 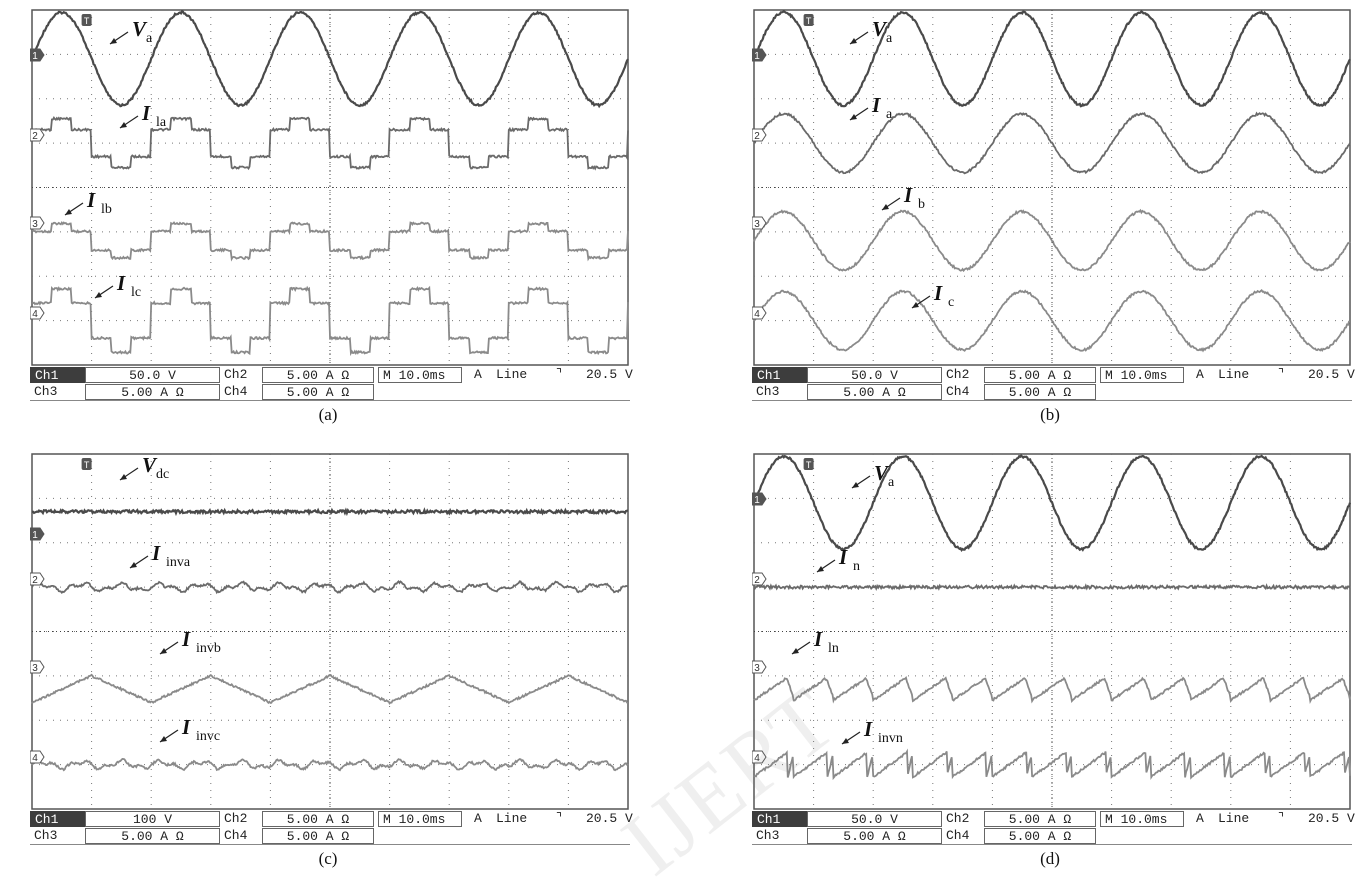 I want to click on label-subscript: invn, so click(x=890, y=738).